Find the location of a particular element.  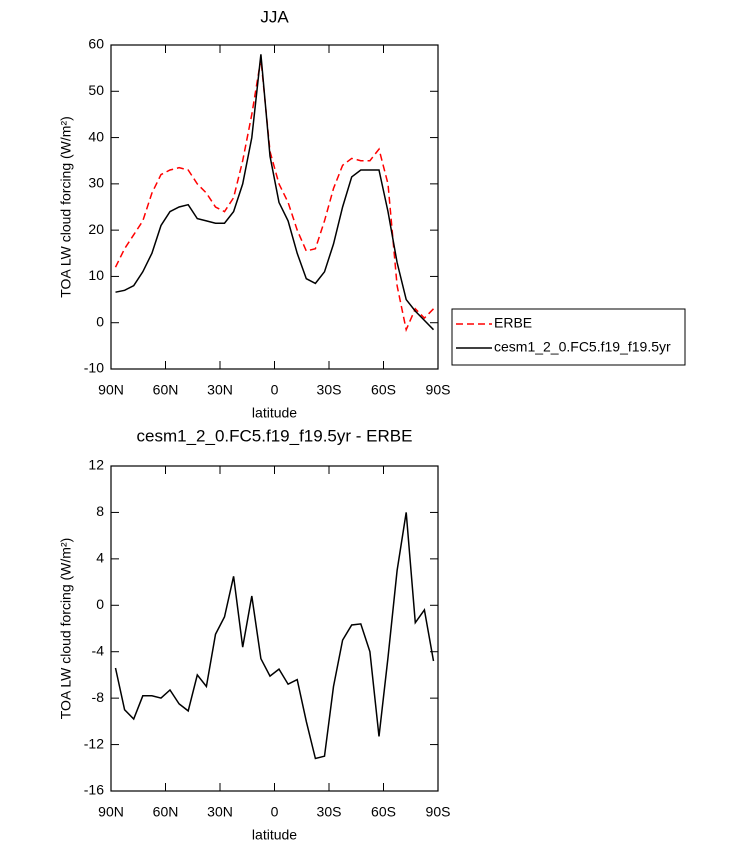

y-tick-label: 4 is located at coordinates (100, 558).